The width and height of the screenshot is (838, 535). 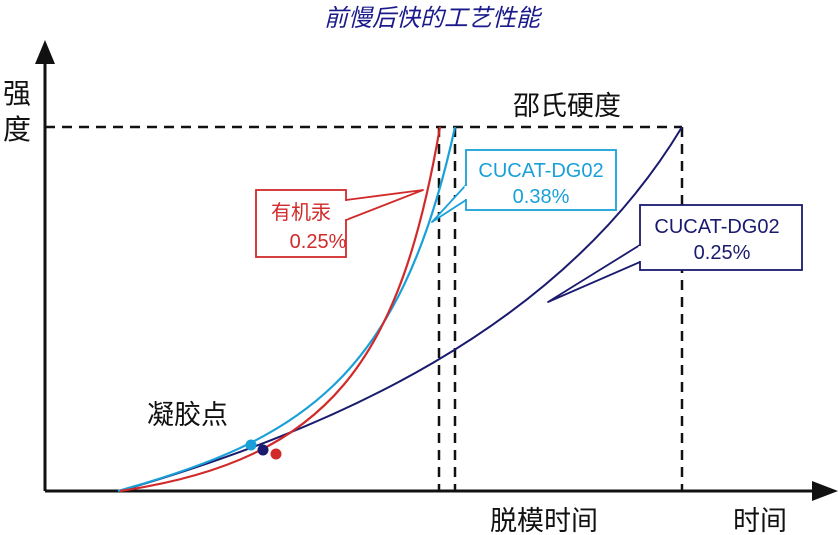 I want to click on diagram-title: 前慢后快的工艺性能, so click(x=433, y=18).